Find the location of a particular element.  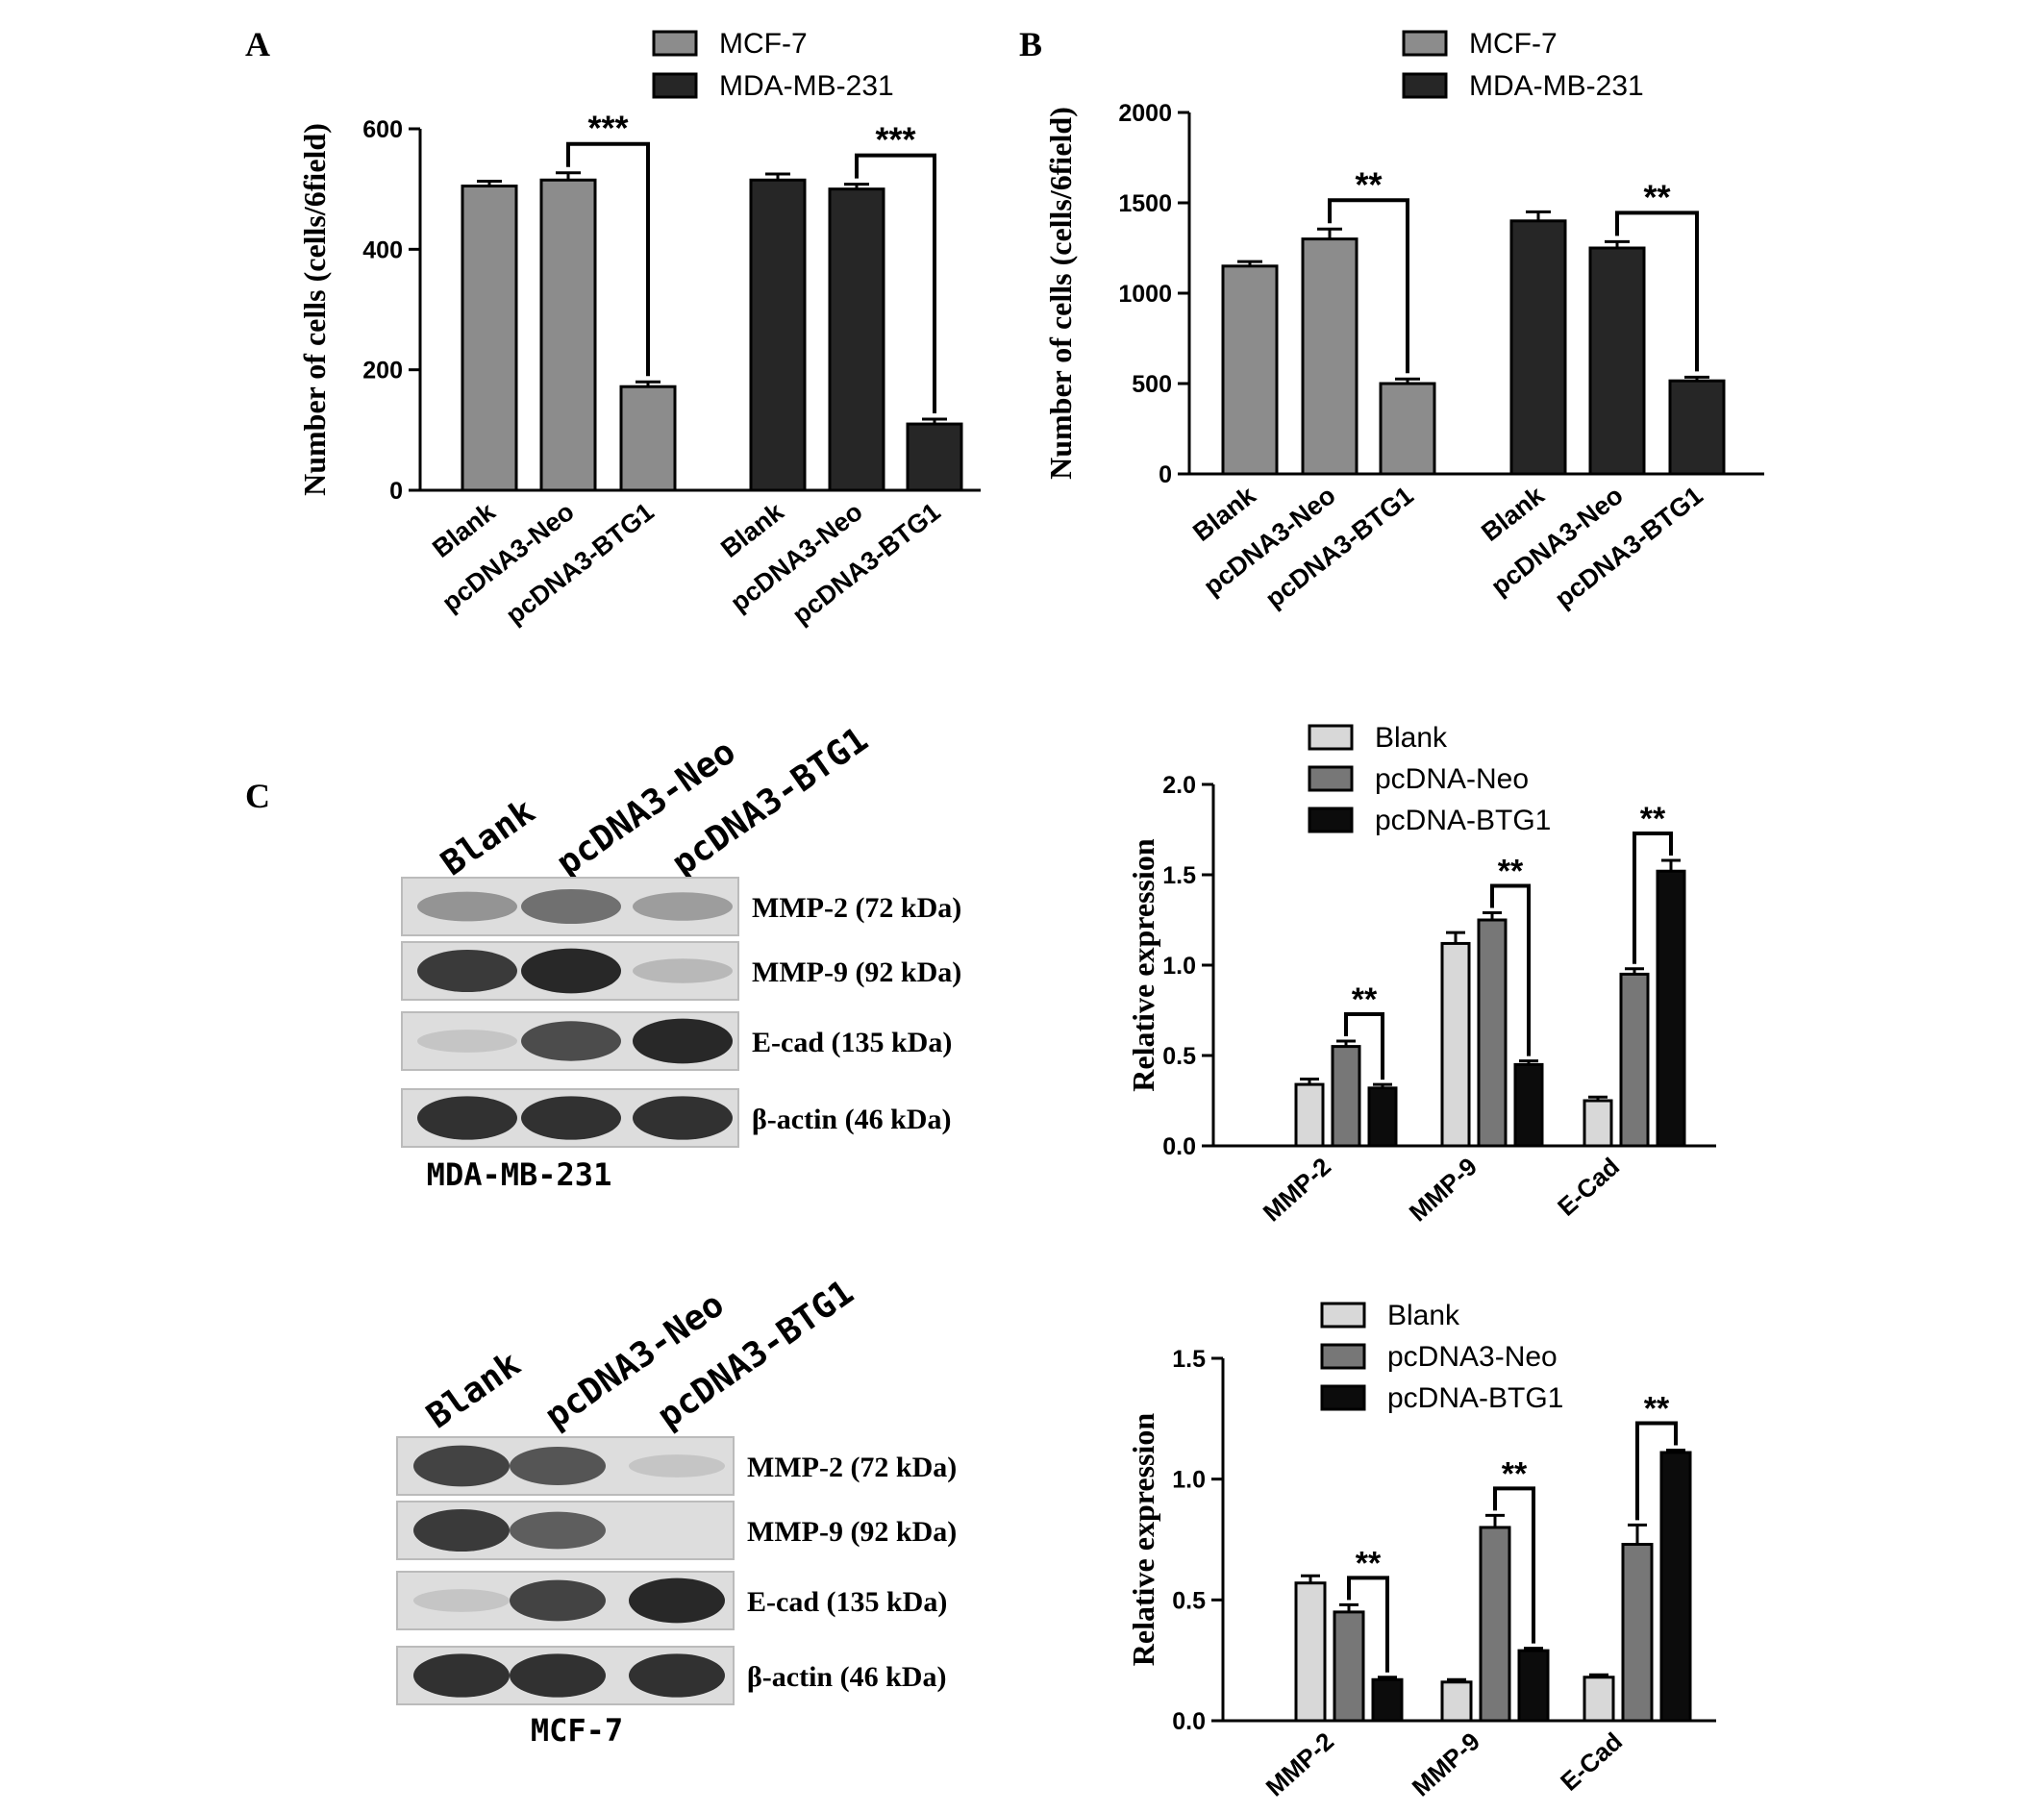

y-tick-label: 1000 is located at coordinates (1145, 294).